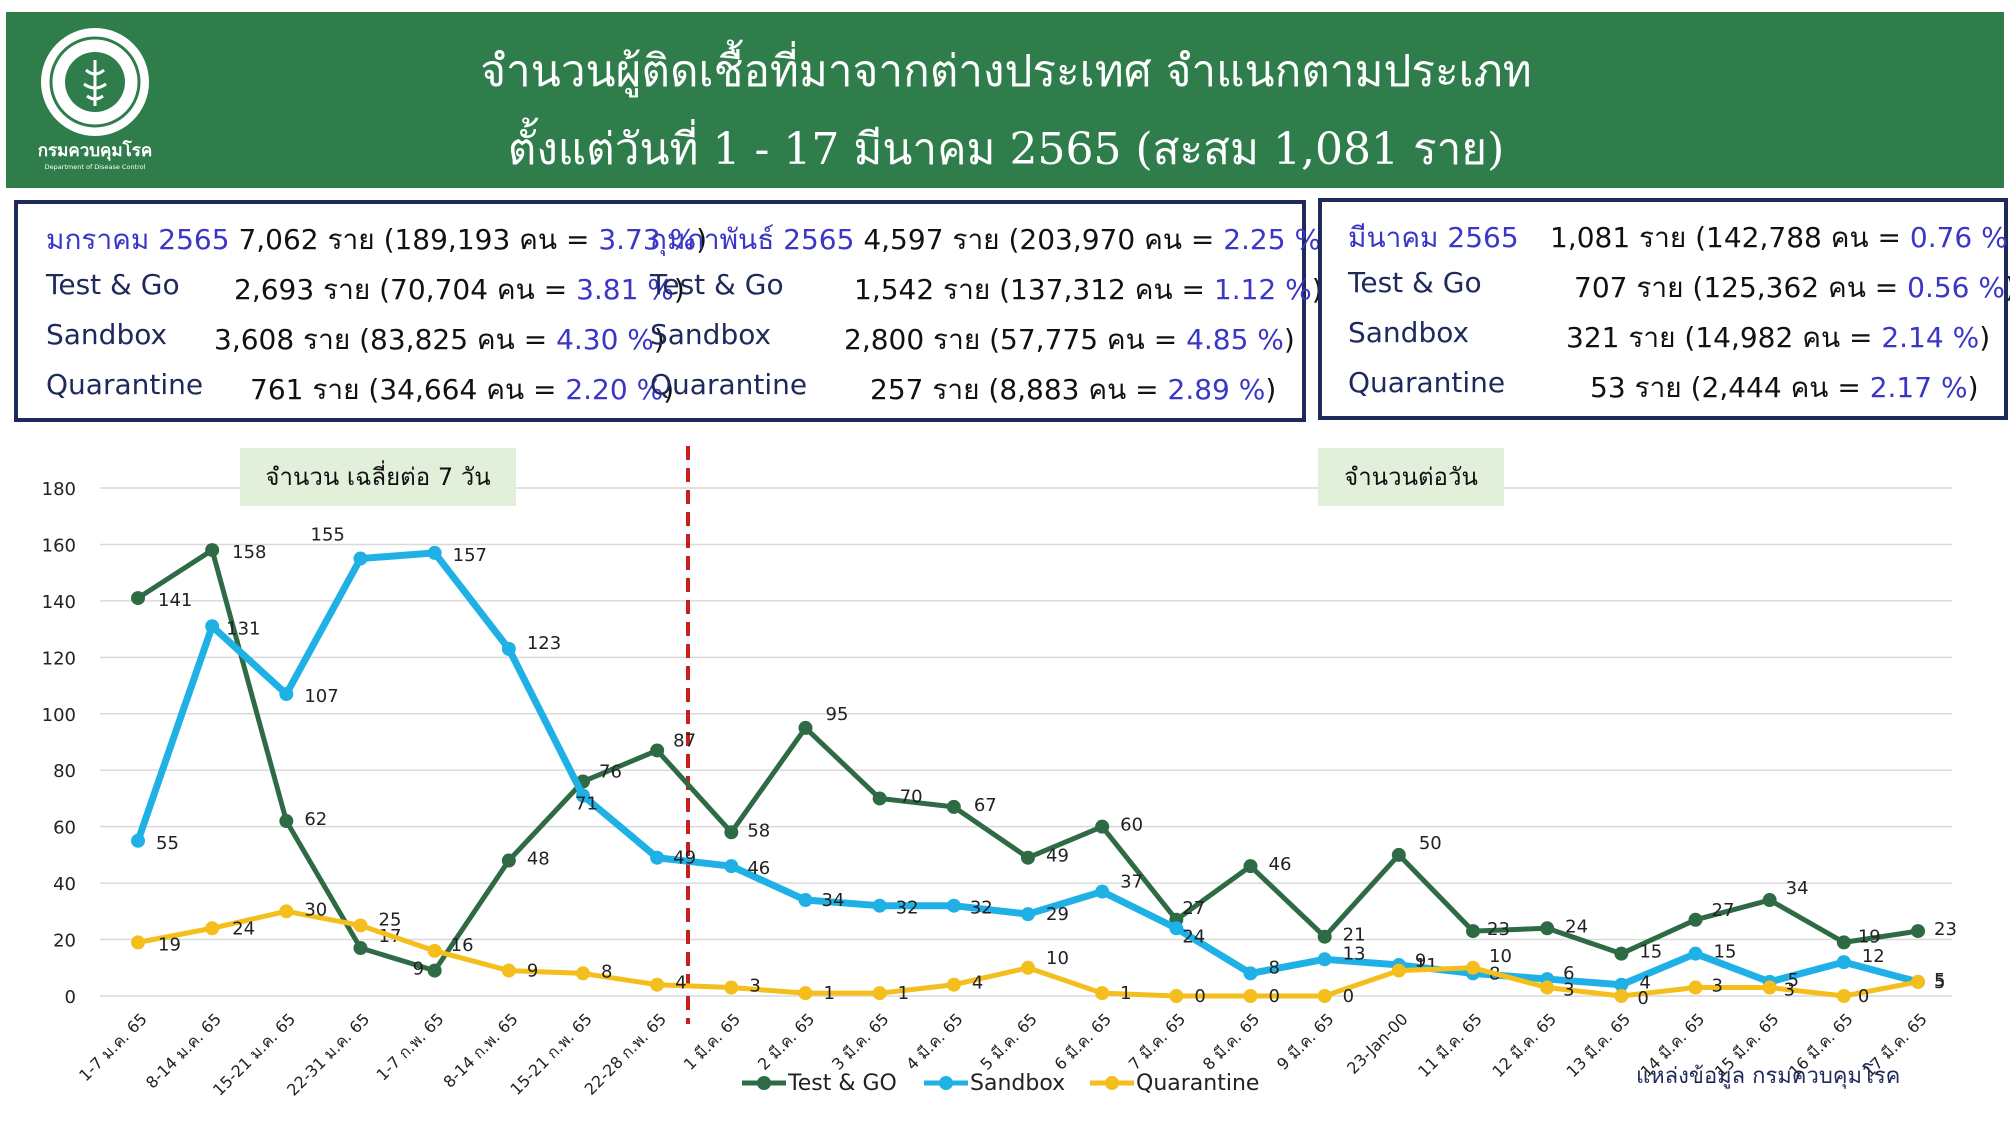  I want to click on legend-marker-sandbox, so click(946, 1083).